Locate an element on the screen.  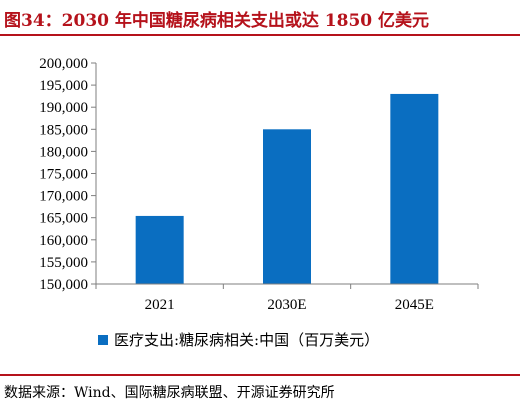
y-tick-label: 190,000 is located at coordinates (63, 108).